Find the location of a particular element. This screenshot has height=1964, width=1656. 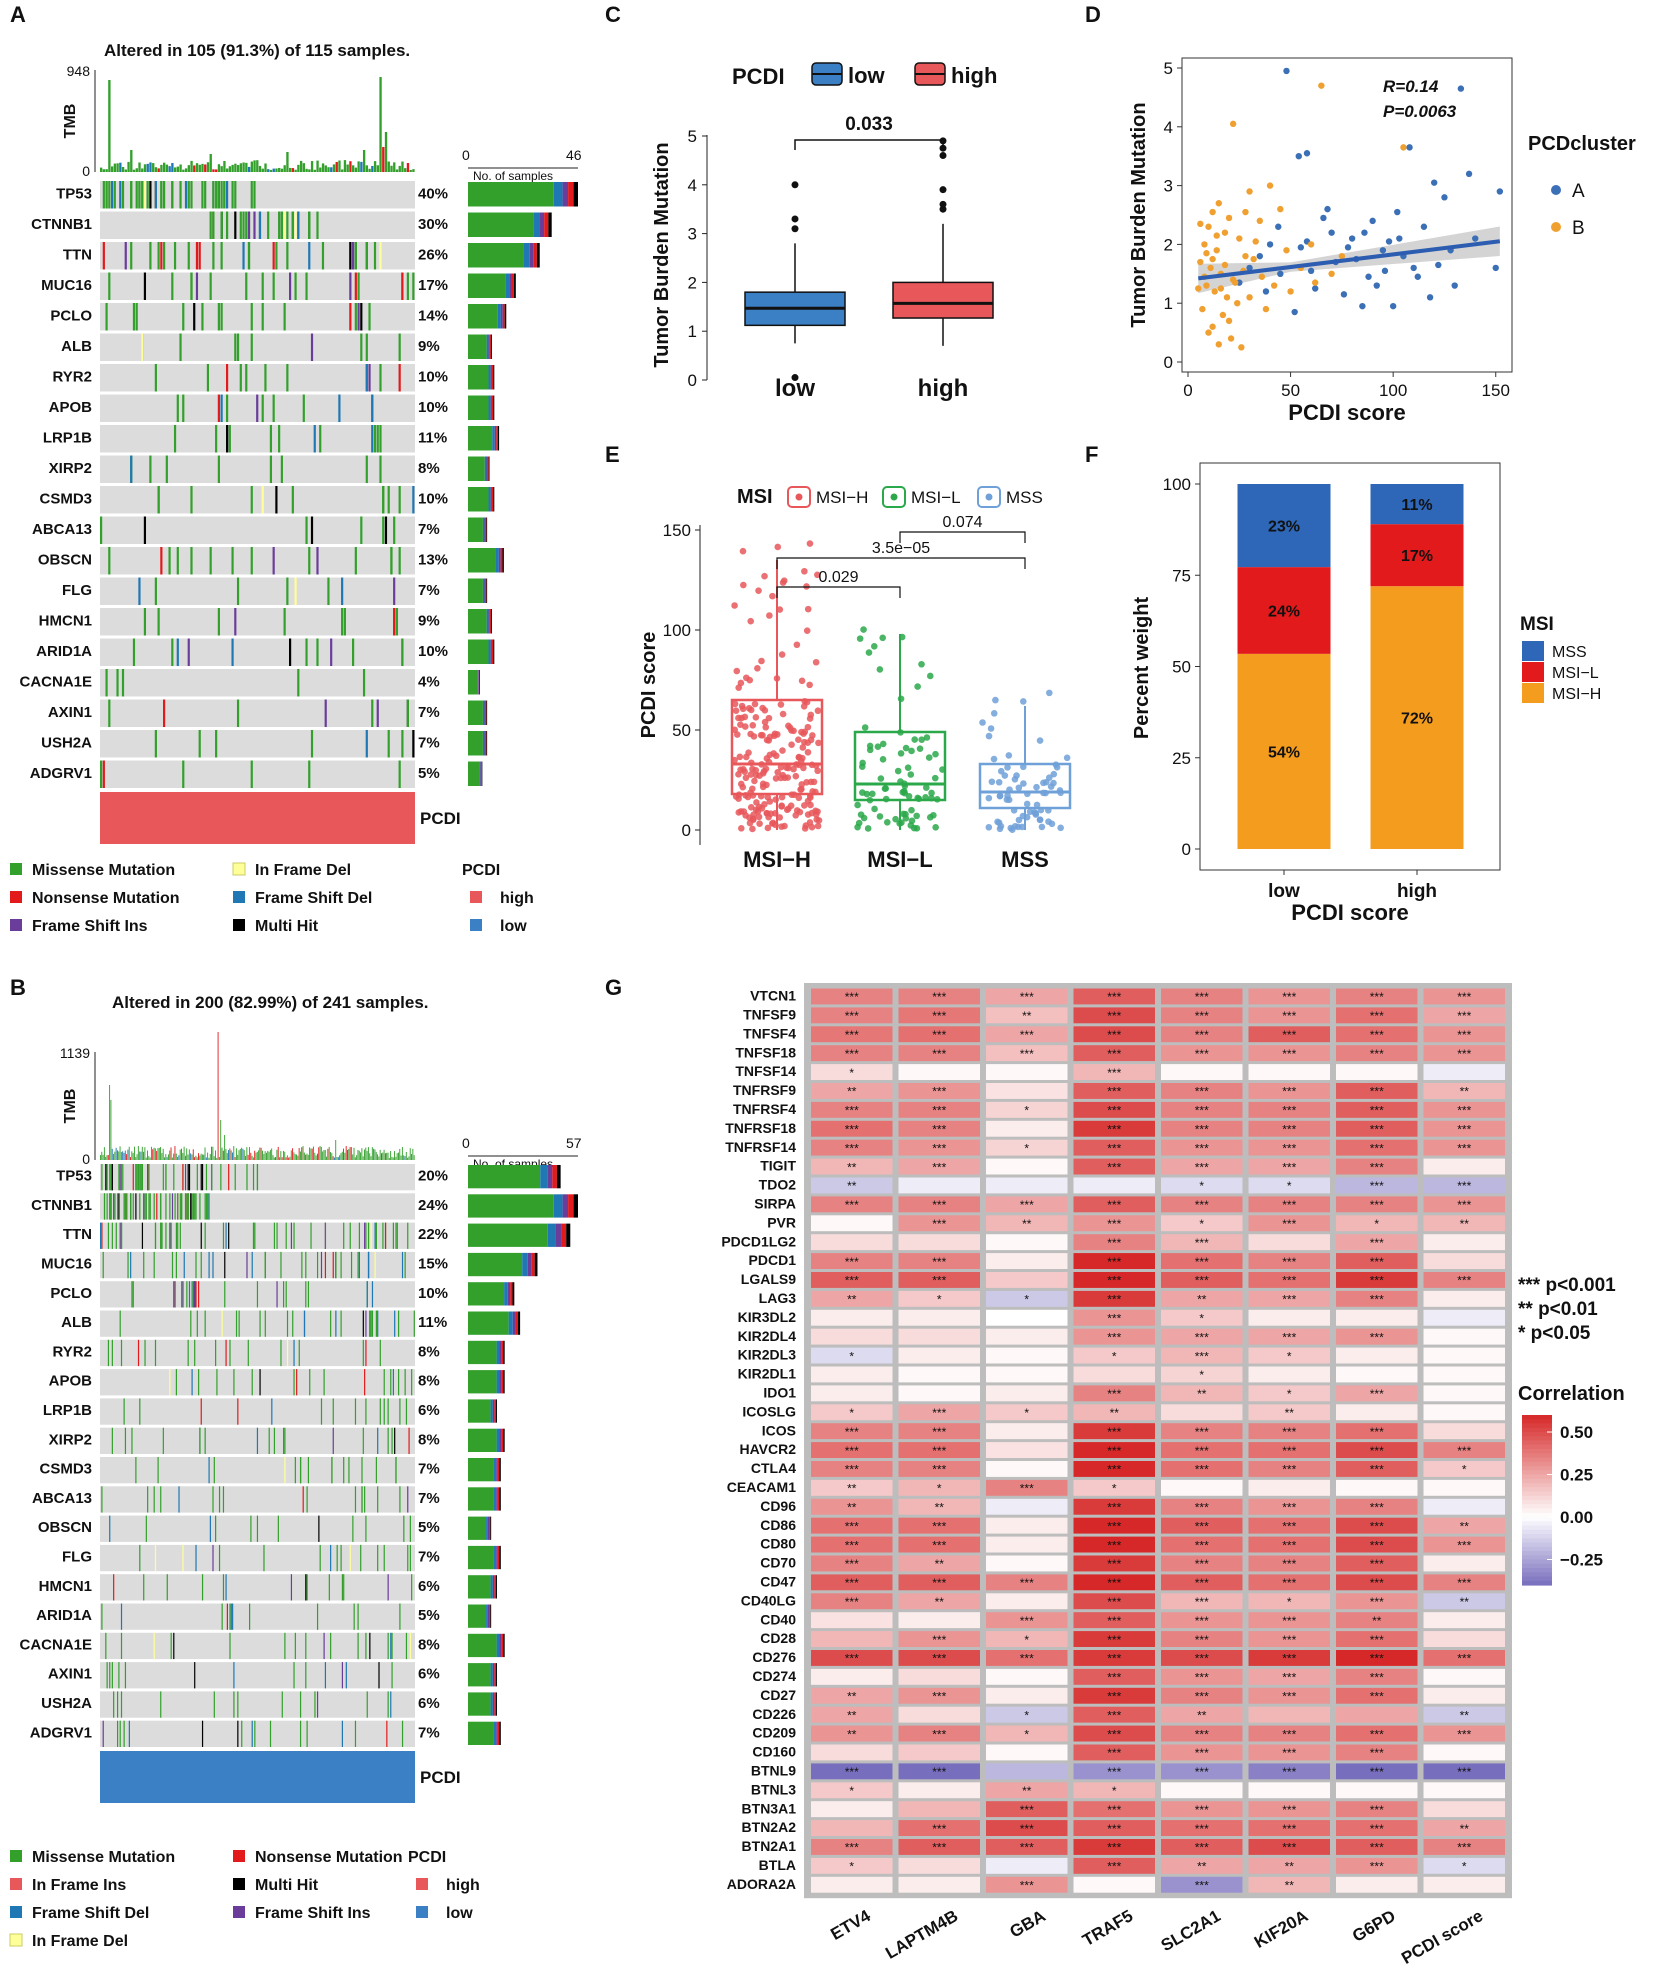

significance-stars: ** is located at coordinates (1377, 1621).